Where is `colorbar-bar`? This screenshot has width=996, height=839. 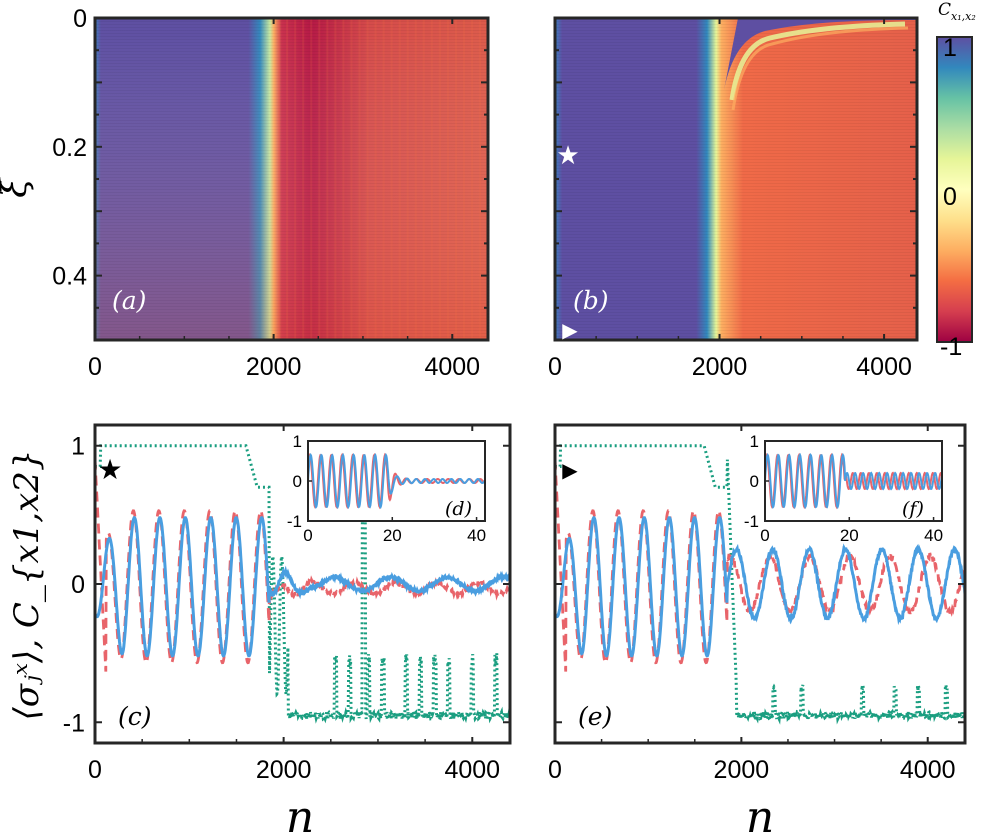 colorbar-bar is located at coordinates (954, 189).